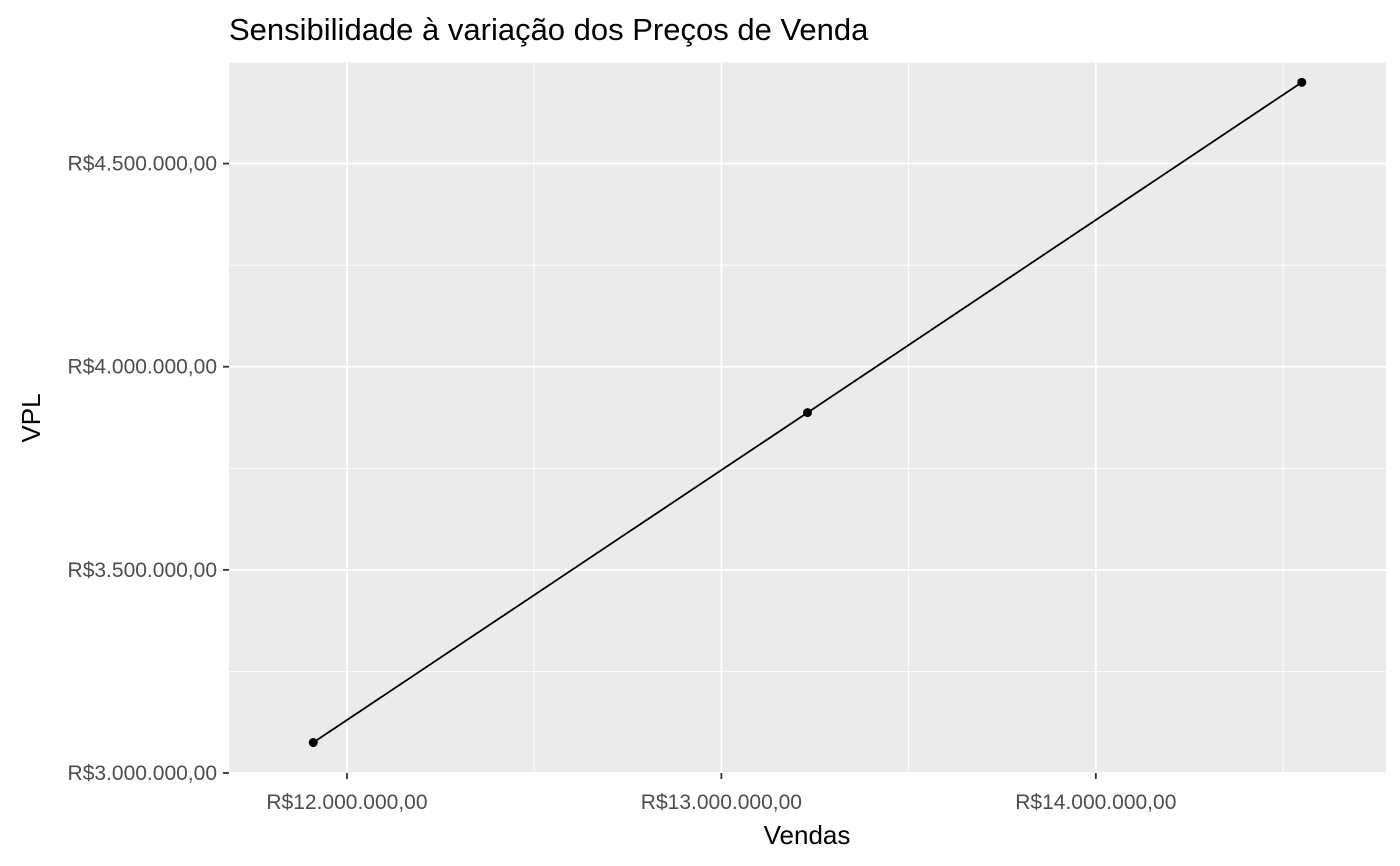  Describe the element at coordinates (346, 802) in the screenshot. I see `x-tick-label: R$12.000.000,00` at that location.